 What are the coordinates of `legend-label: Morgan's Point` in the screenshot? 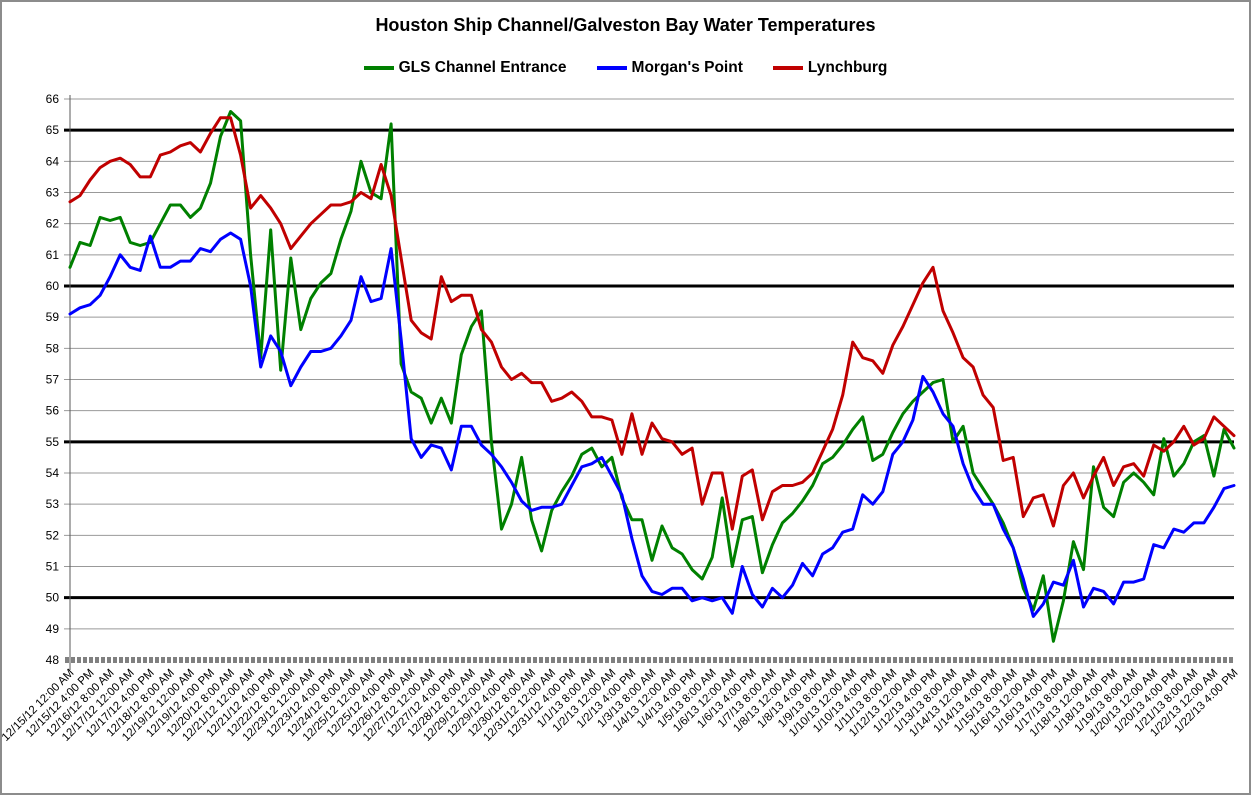 It's located at (687, 67).